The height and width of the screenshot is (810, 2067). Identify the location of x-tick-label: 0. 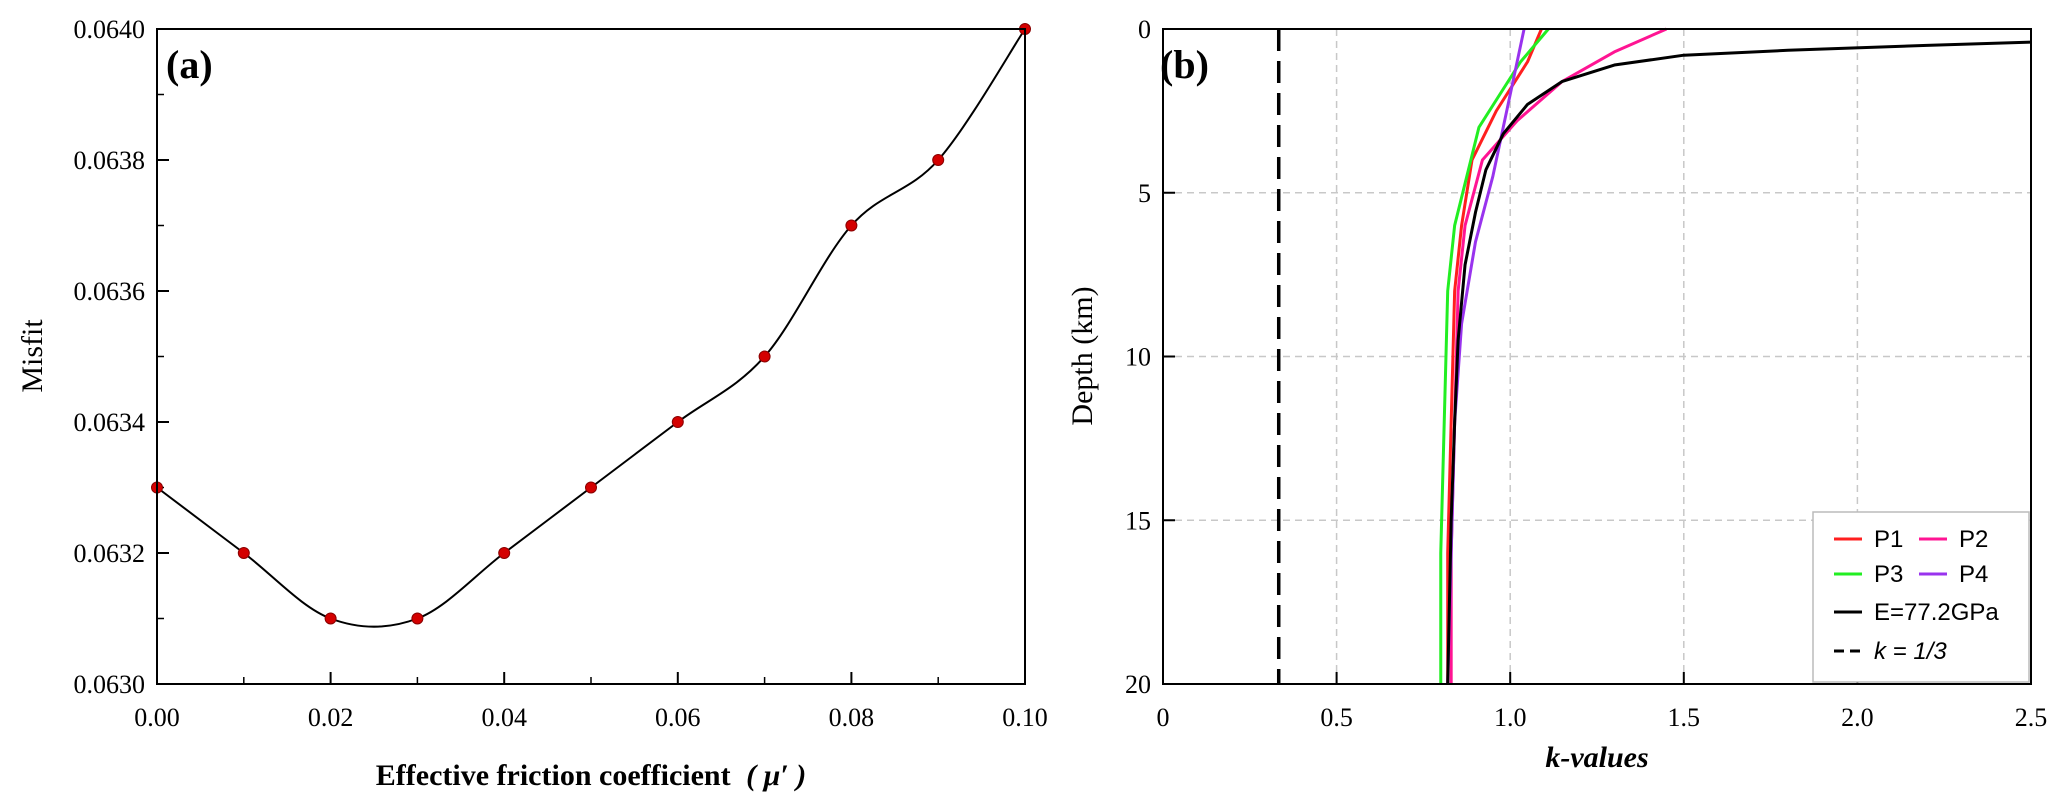
(1163, 717).